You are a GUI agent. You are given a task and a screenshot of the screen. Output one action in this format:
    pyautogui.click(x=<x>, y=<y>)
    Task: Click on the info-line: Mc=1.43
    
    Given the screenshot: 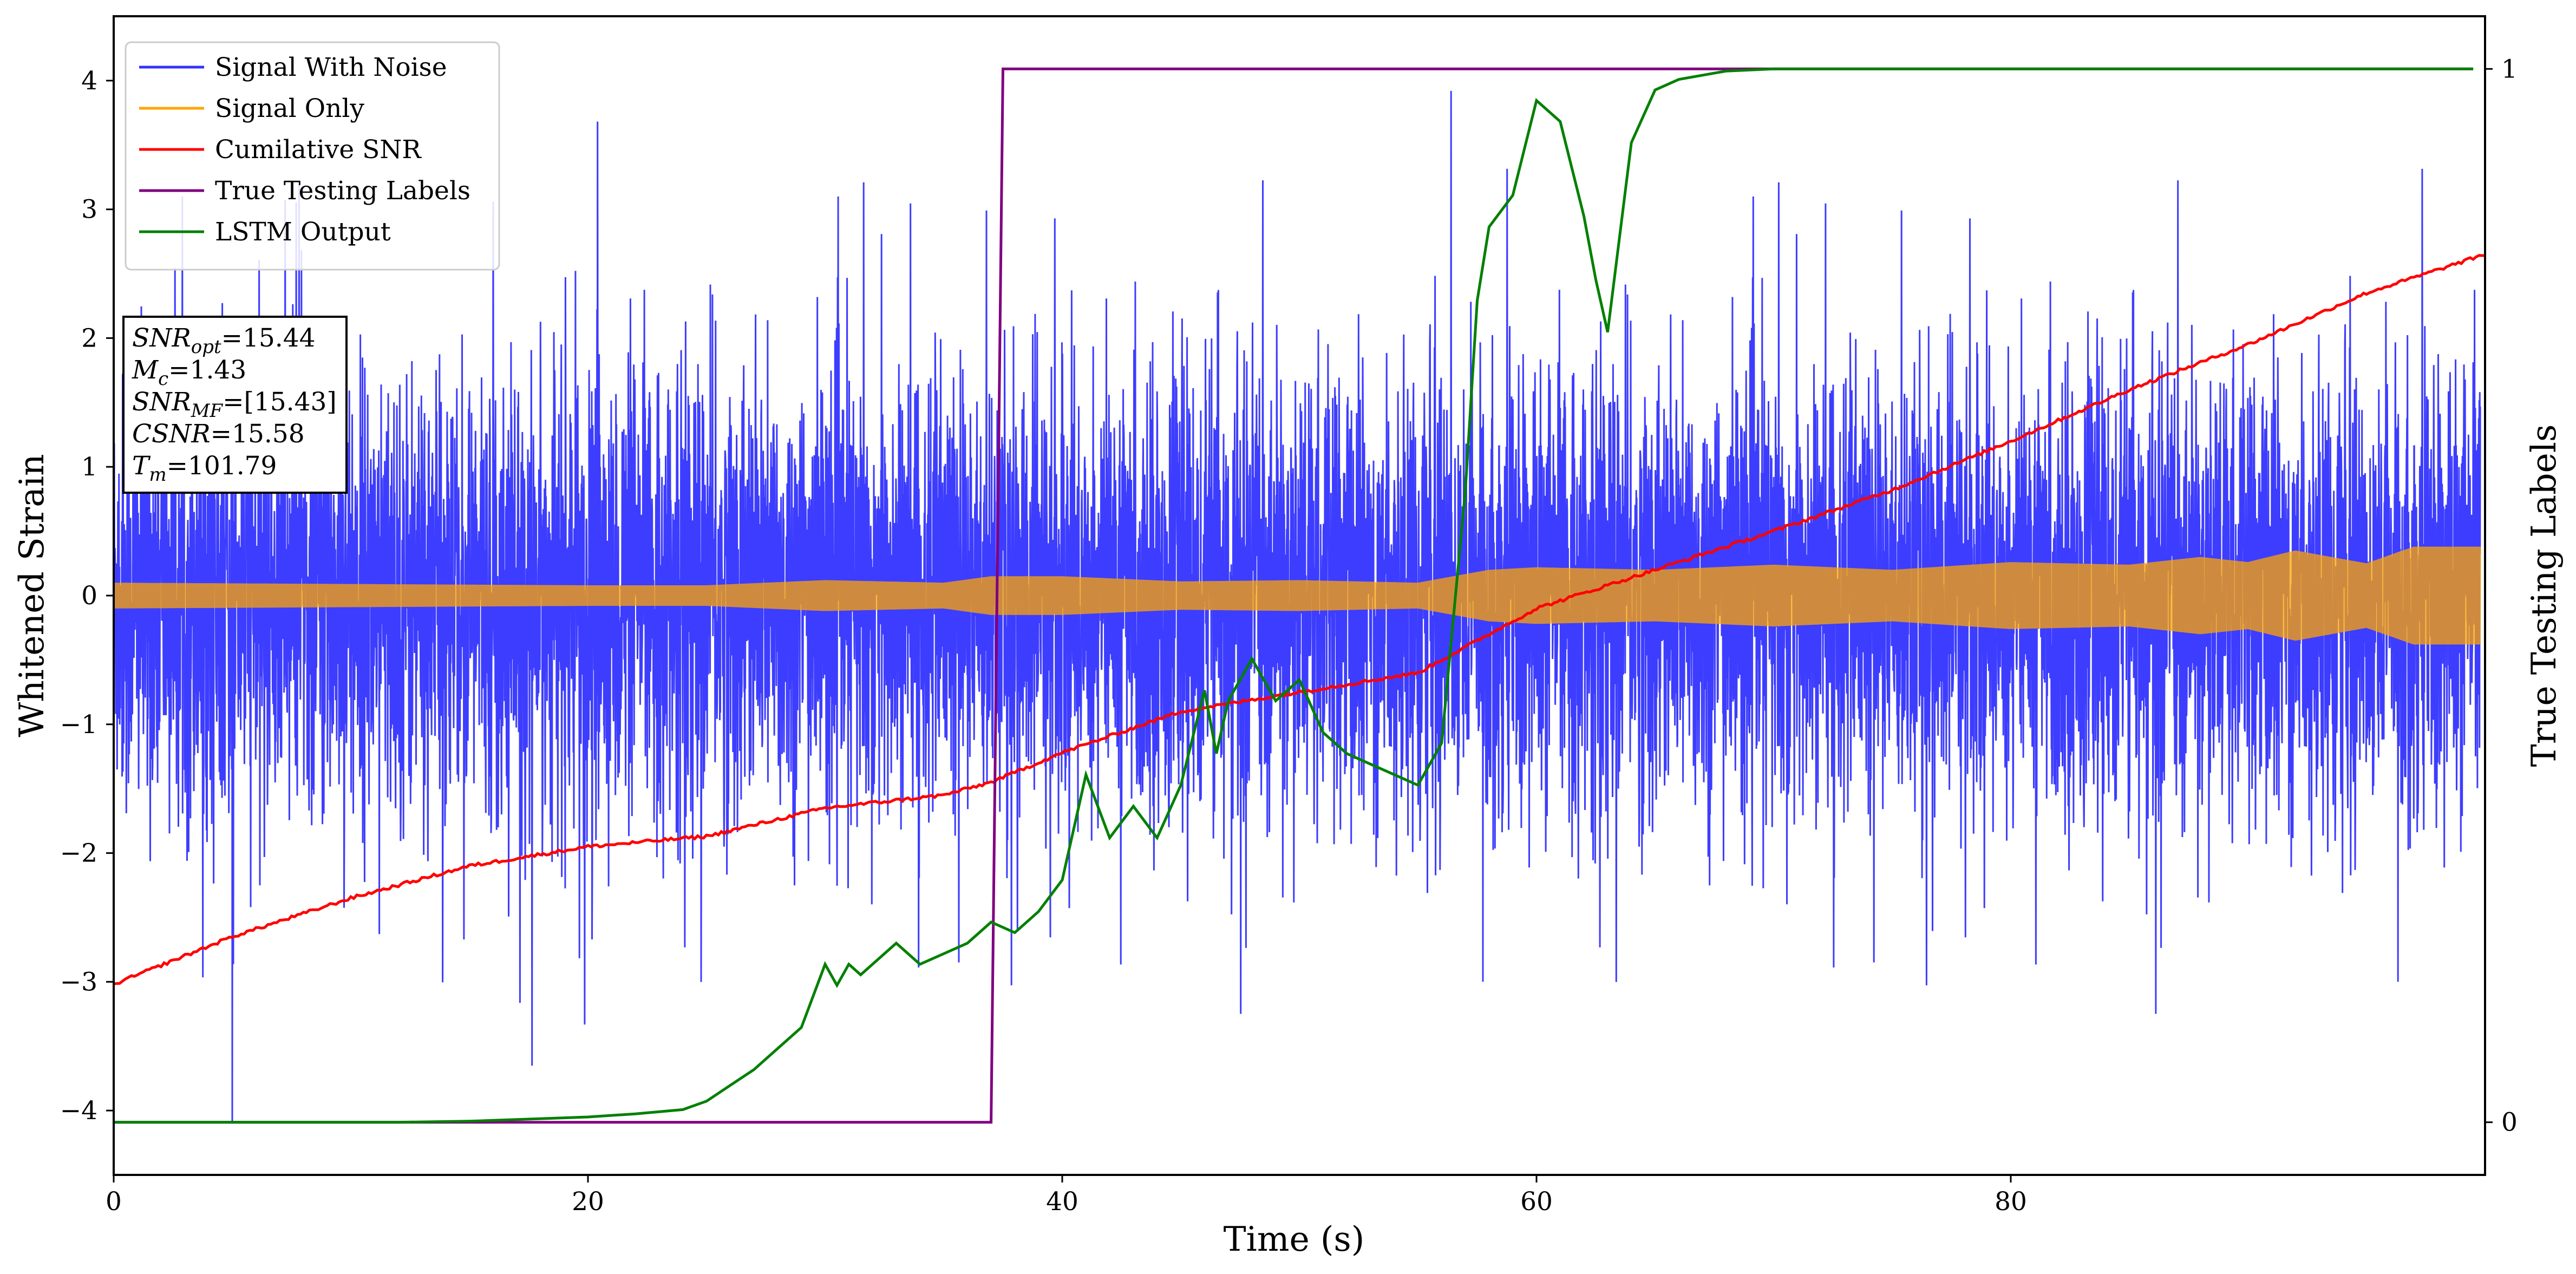 What is the action you would take?
    pyautogui.click(x=189, y=372)
    